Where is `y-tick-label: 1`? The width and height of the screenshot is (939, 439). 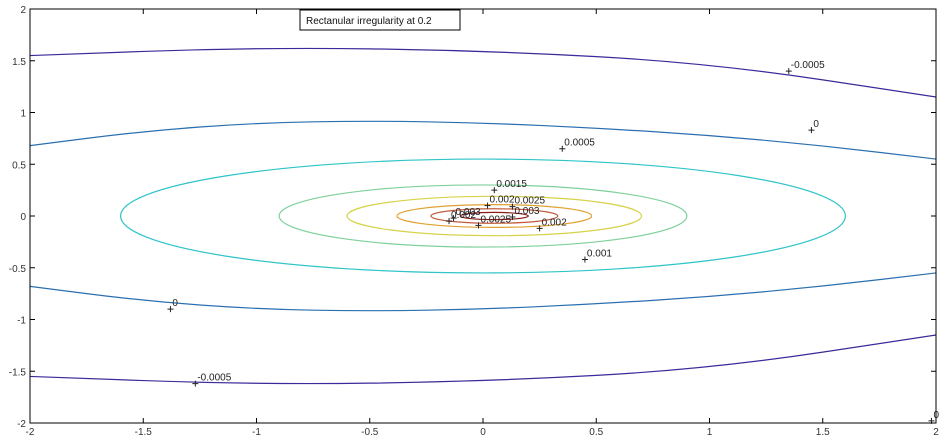
y-tick-label: 1 is located at coordinates (23, 114).